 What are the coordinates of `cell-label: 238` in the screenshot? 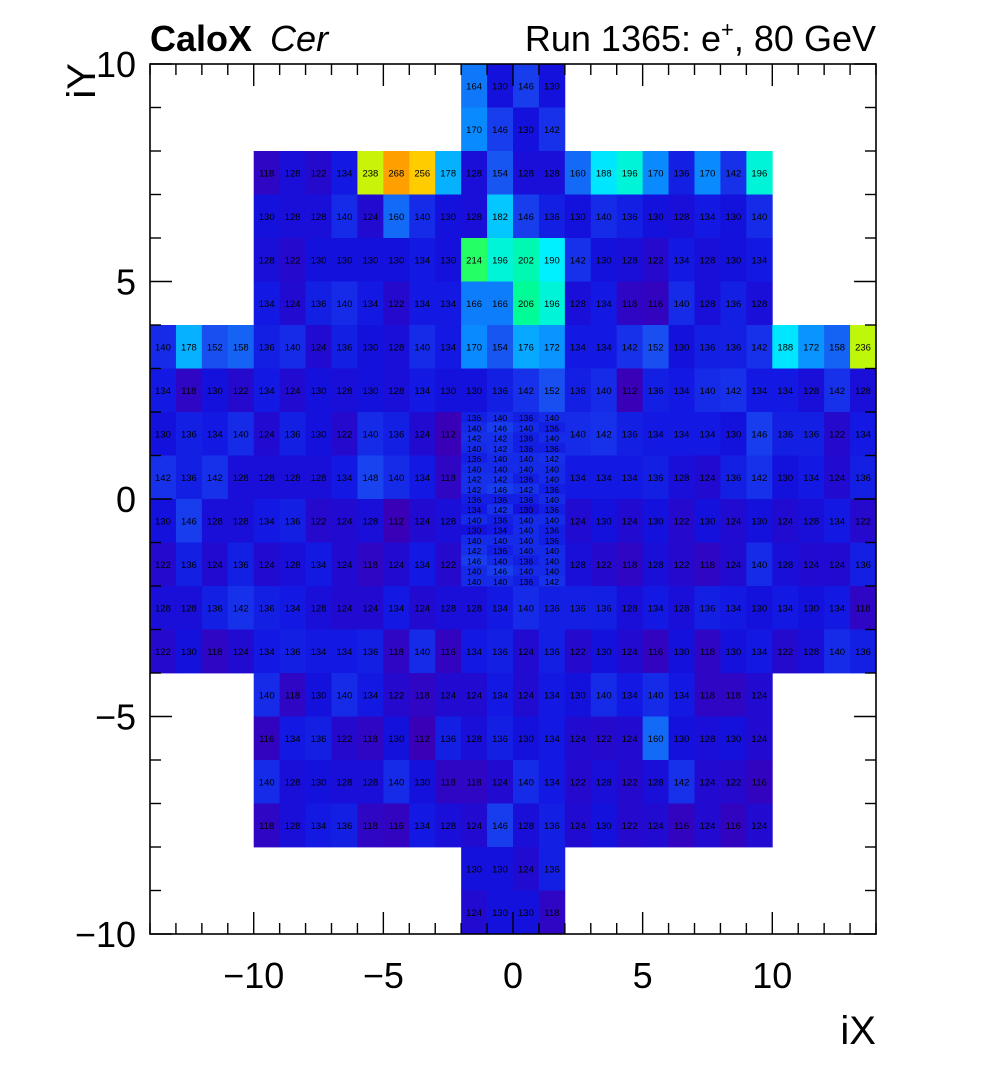 It's located at (370, 173).